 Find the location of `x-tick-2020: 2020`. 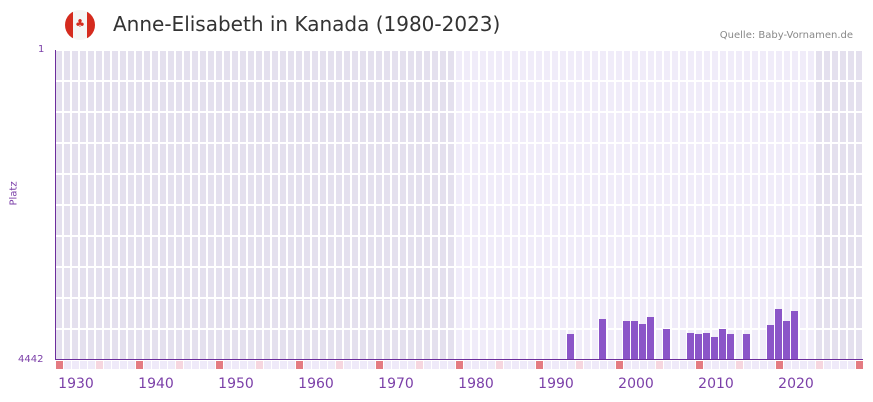

x-tick-2020: 2020 is located at coordinates (796, 384).